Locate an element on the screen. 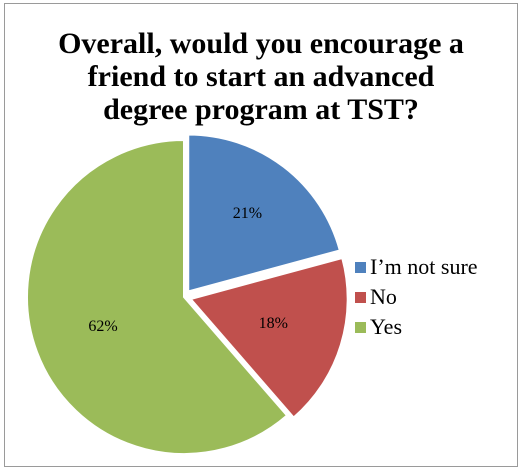 This screenshot has width=522, height=471. chart-title-line: Overall, would you encourage a is located at coordinates (261, 43).